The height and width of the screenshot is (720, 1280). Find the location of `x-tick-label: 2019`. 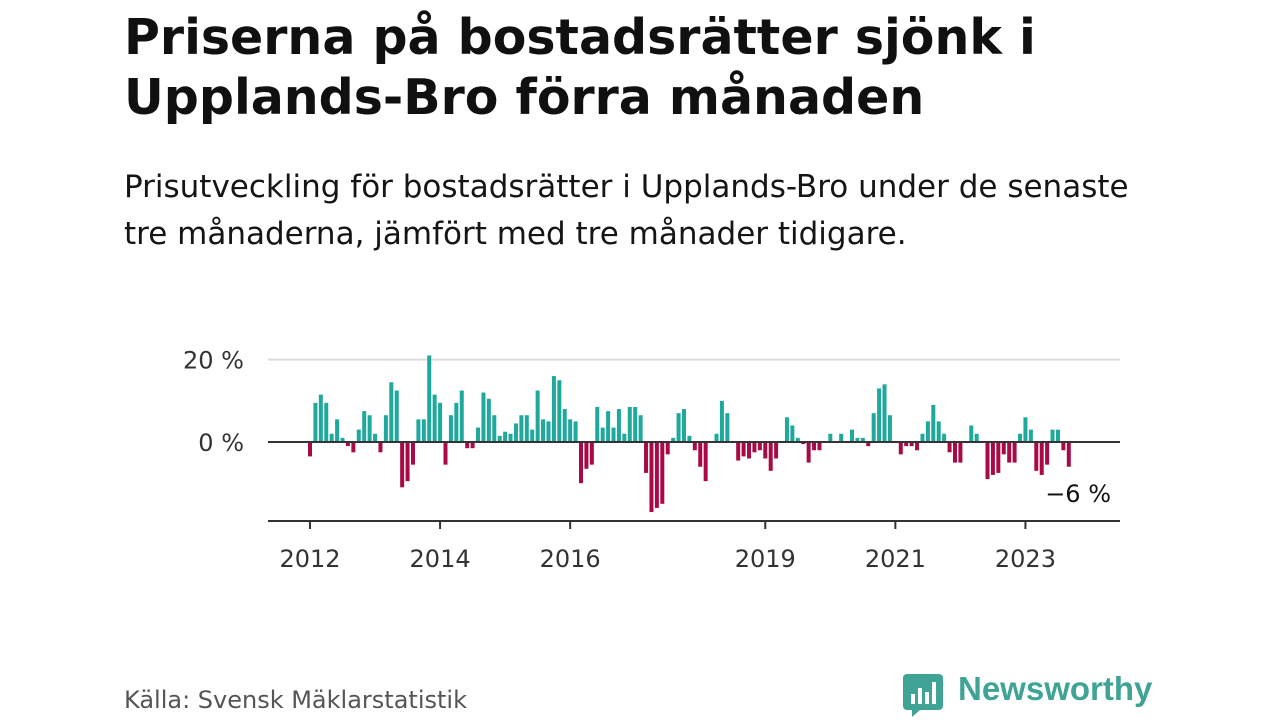

x-tick-label: 2019 is located at coordinates (765, 559).